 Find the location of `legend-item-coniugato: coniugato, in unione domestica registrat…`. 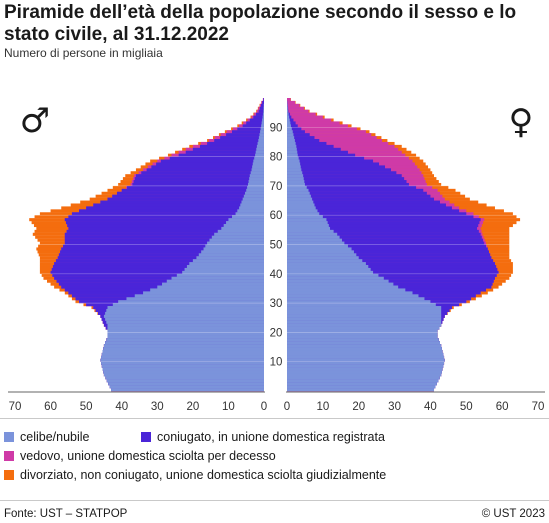

legend-item-coniugato: coniugato, in unione domestica registrat… is located at coordinates (263, 437).